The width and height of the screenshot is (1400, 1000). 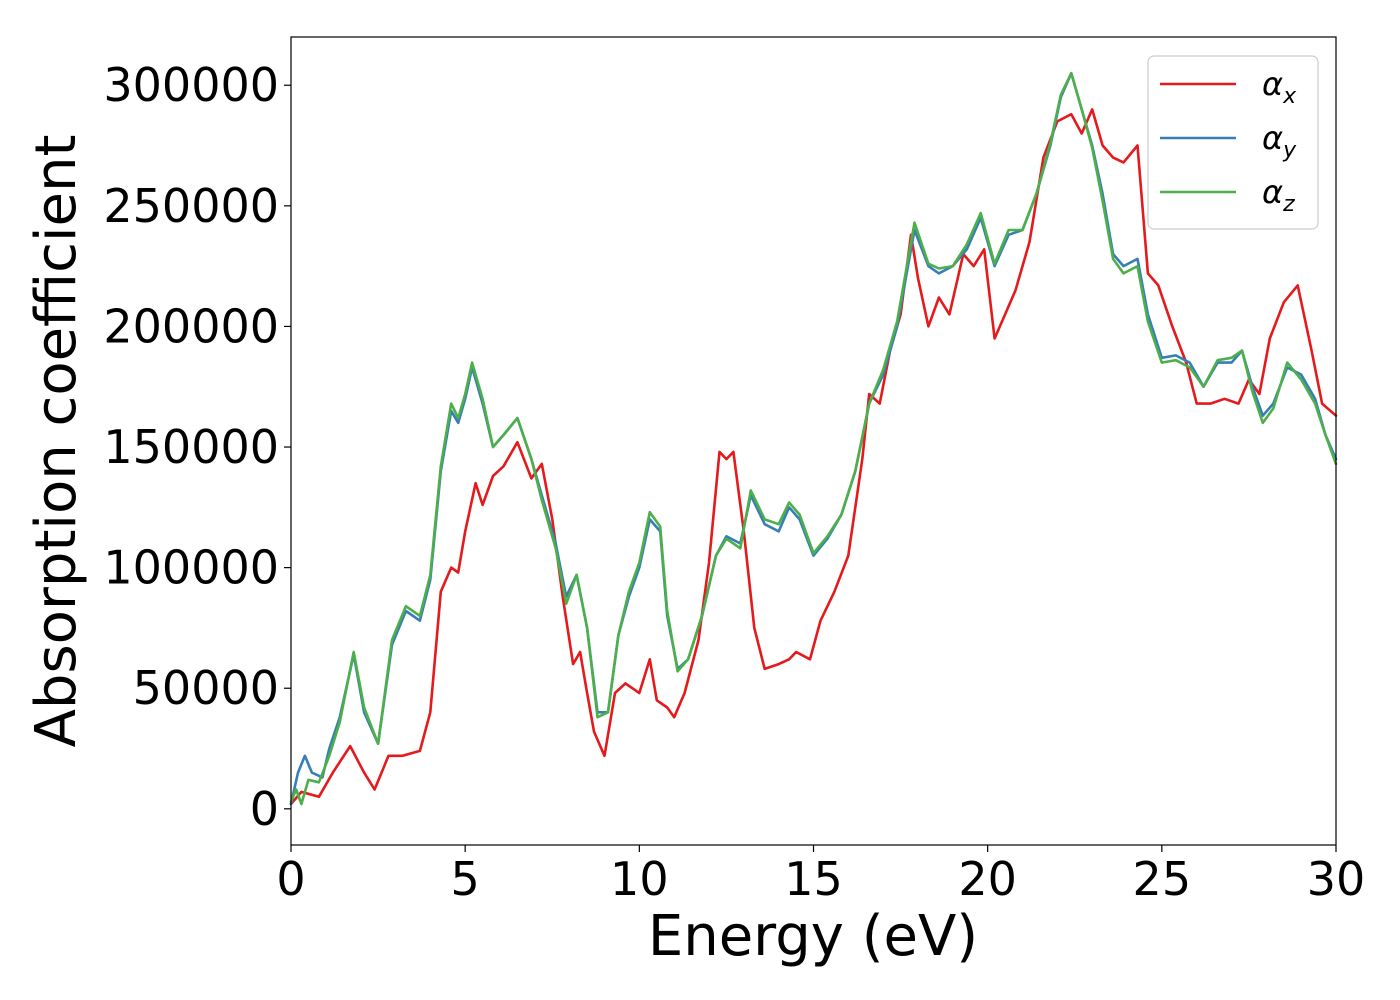 I want to click on y-axis-label: Absorption coefficient, so click(x=56, y=441).